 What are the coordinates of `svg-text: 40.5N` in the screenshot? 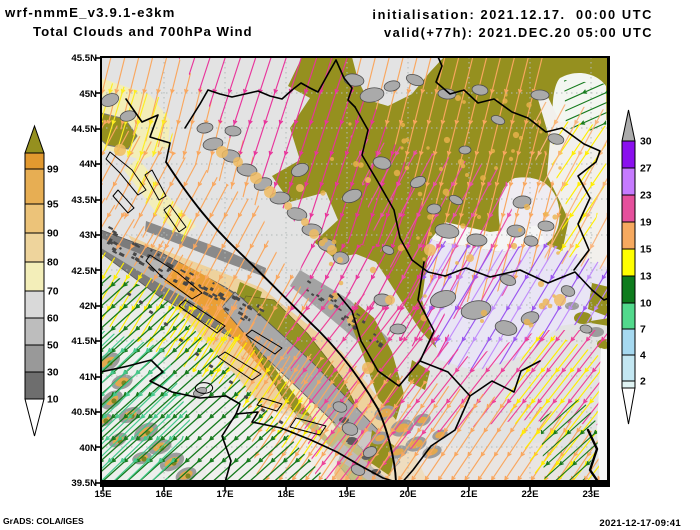 It's located at (84, 412).